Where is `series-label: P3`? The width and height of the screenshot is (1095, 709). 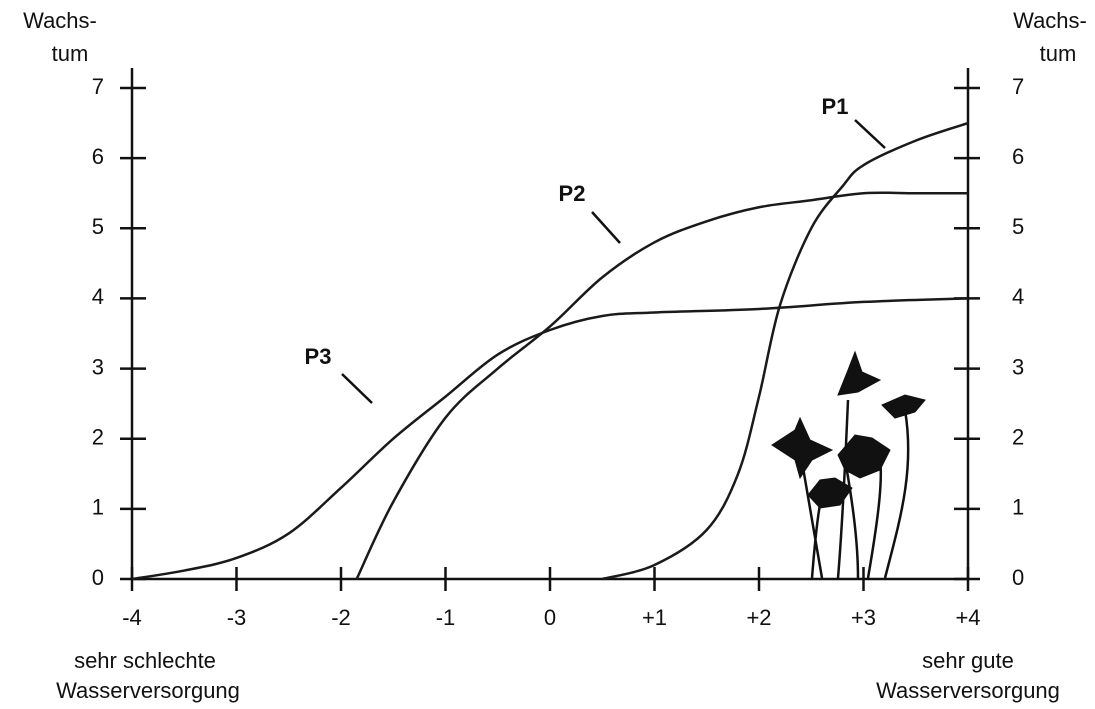
series-label: P3 is located at coordinates (318, 356).